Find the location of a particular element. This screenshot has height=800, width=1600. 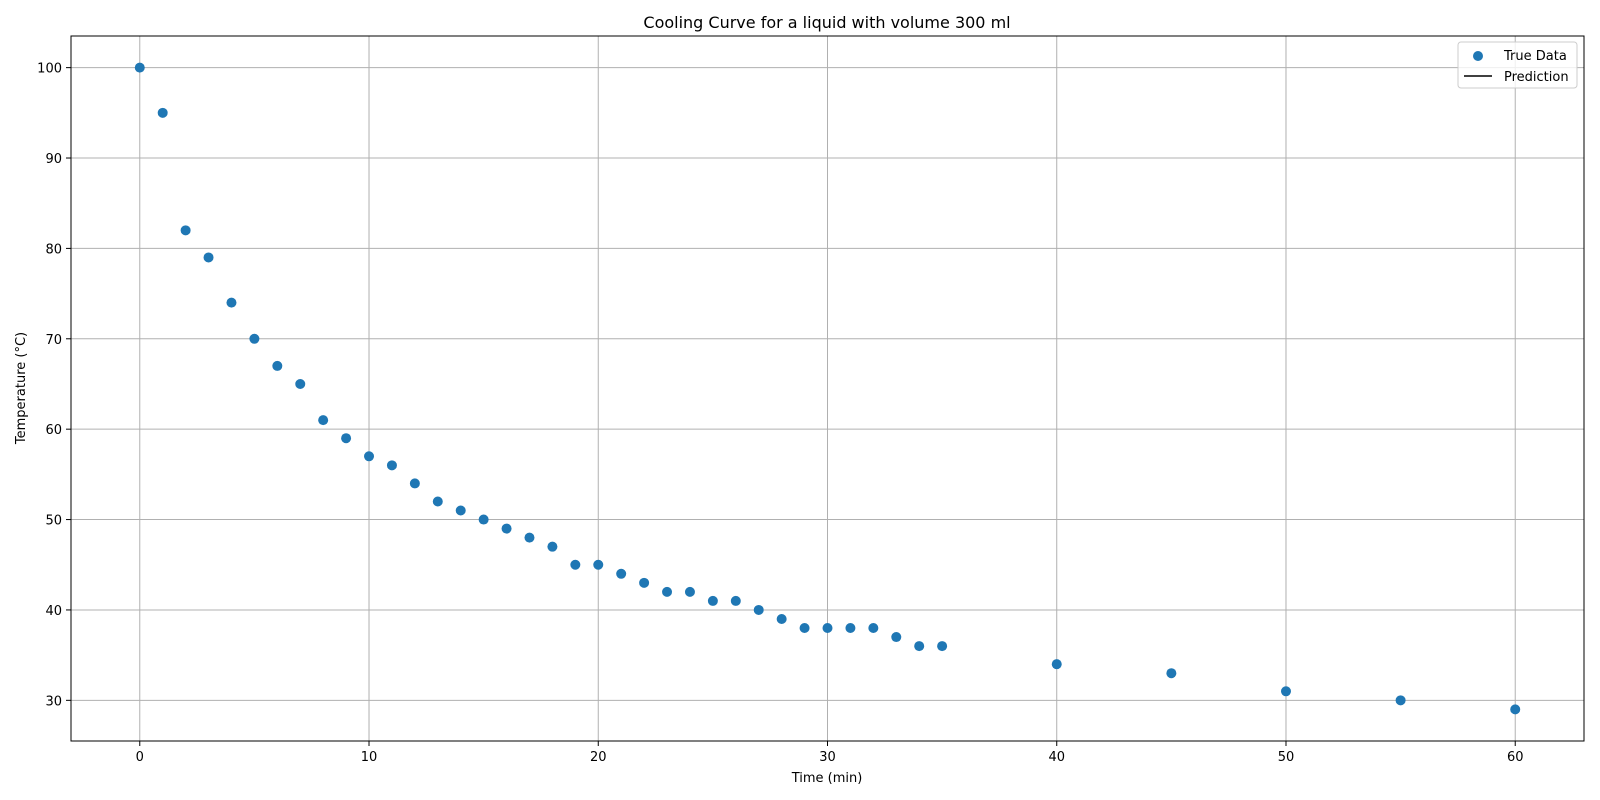

legend-label-prediction: Prediction is located at coordinates (1536, 77).